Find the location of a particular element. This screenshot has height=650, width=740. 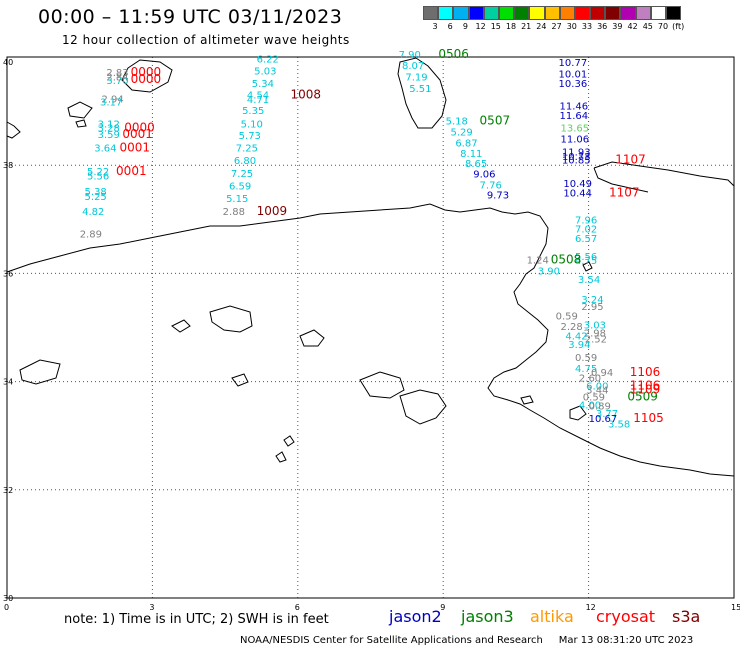

wave-height-value: 2.28 is located at coordinates (571, 327).